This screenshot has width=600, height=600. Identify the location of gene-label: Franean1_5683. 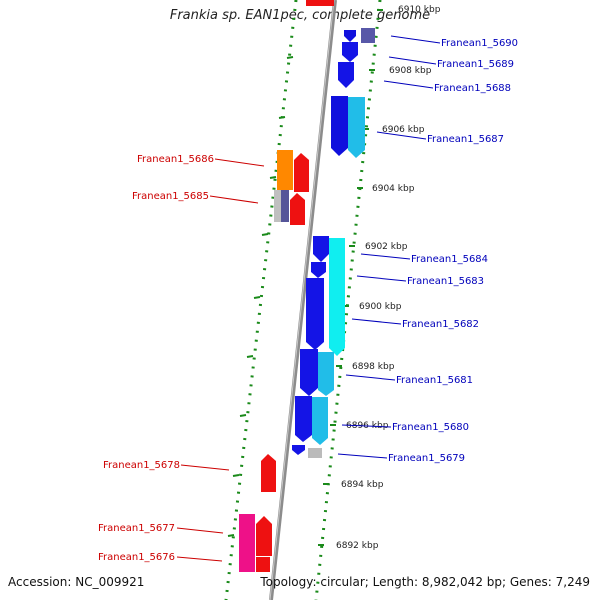
(445, 281).